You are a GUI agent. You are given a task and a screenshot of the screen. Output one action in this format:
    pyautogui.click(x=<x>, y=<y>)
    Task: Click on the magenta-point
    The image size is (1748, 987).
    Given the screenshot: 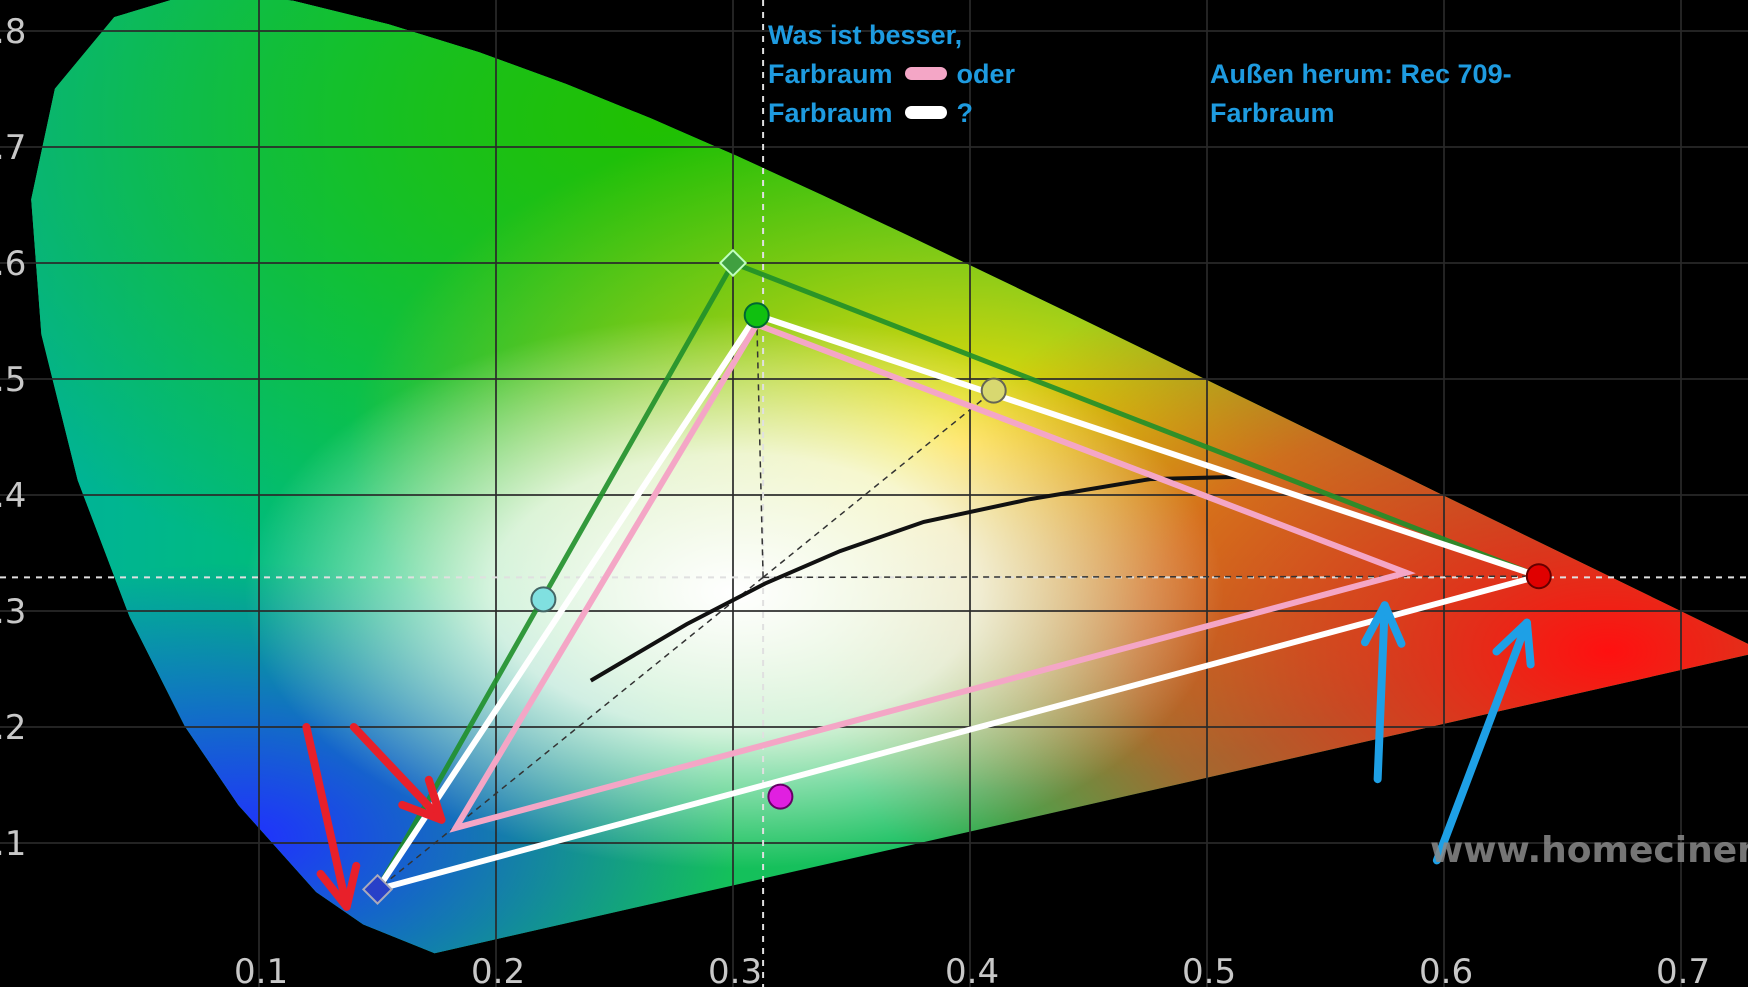 What is the action you would take?
    pyautogui.click(x=780, y=796)
    